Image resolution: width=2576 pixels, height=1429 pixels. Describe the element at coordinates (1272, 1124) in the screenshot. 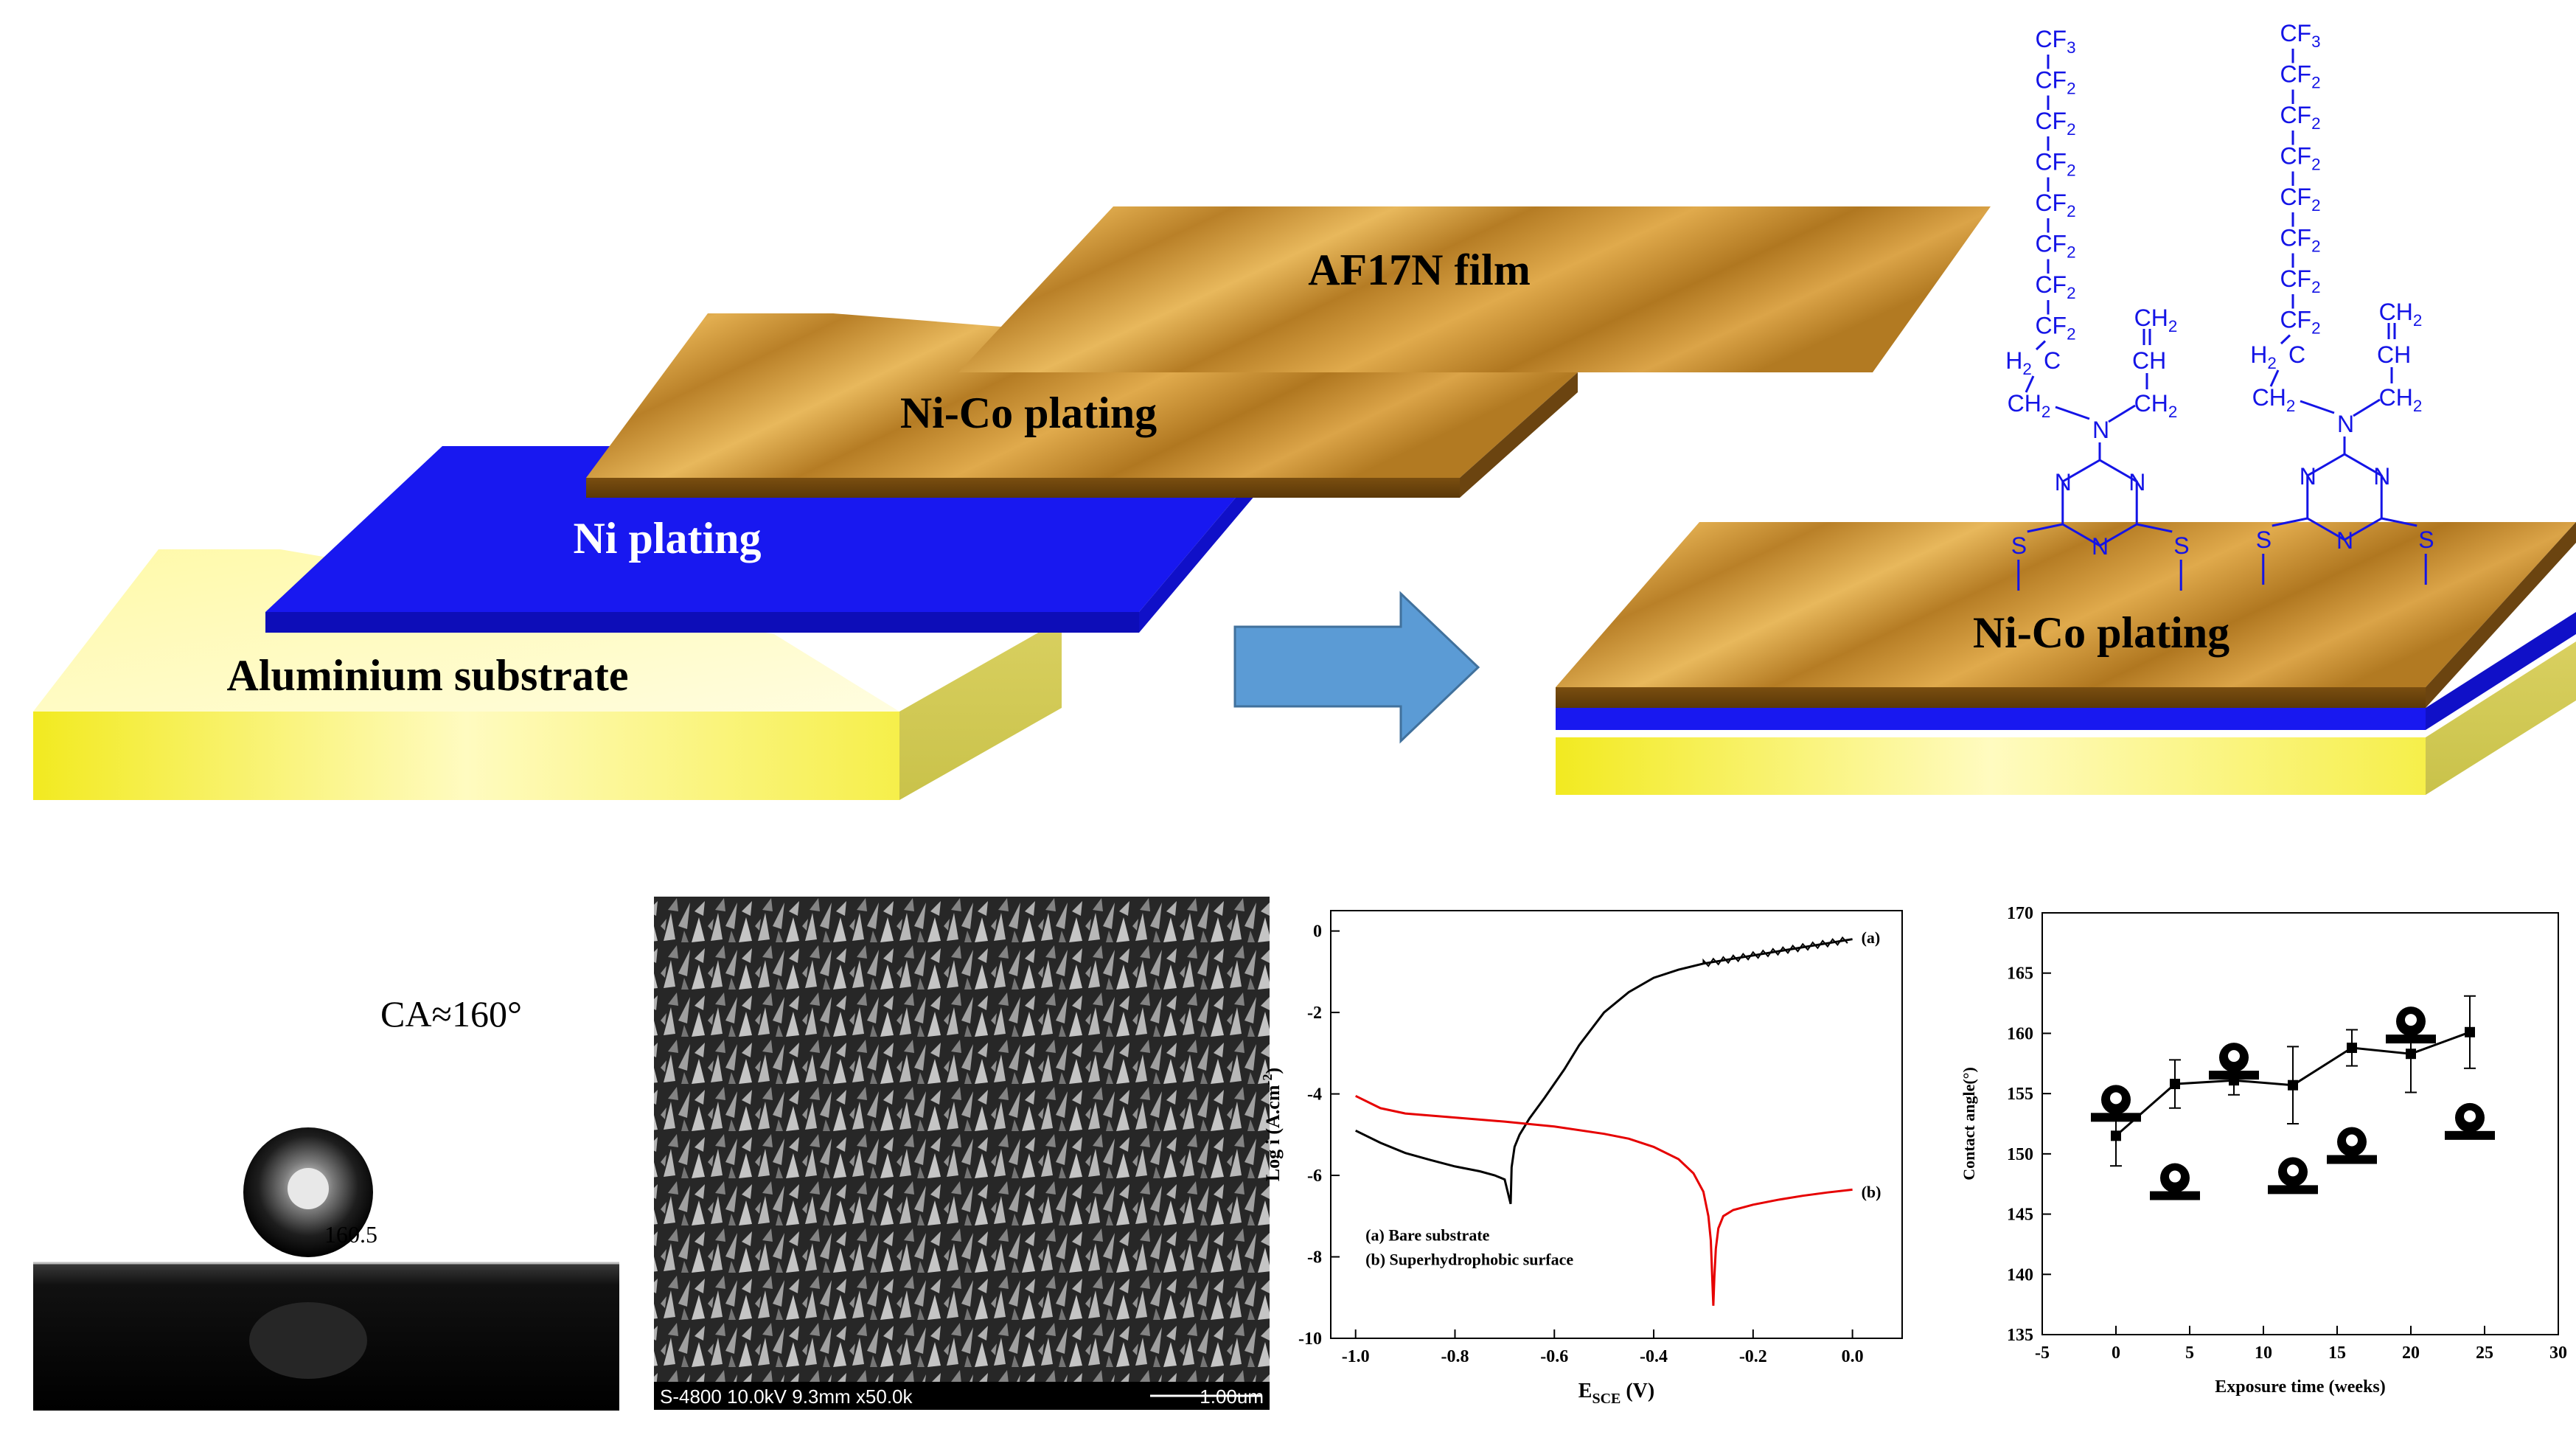

I see `y-axis-label: Log i (A.cm-2)` at that location.